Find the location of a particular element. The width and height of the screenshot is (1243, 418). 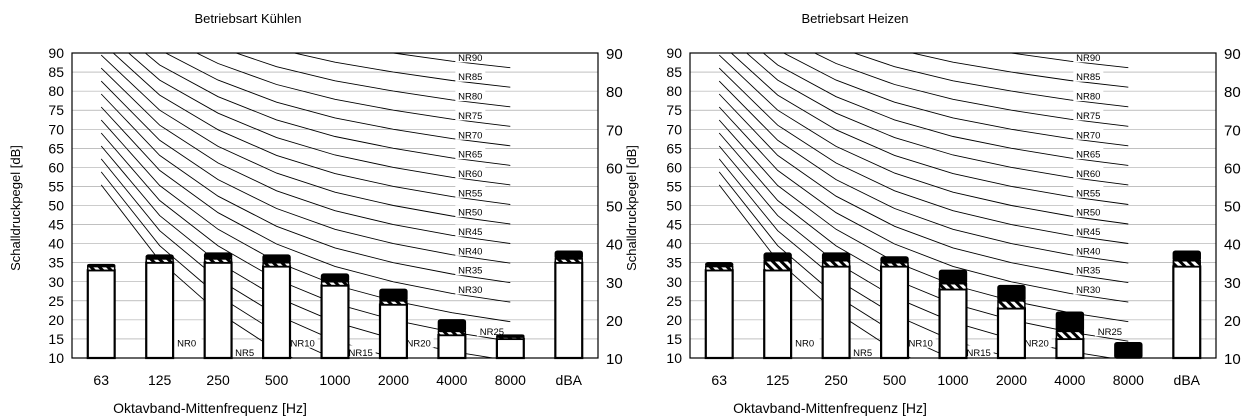

y2-tick-label: 70 is located at coordinates (614, 130).